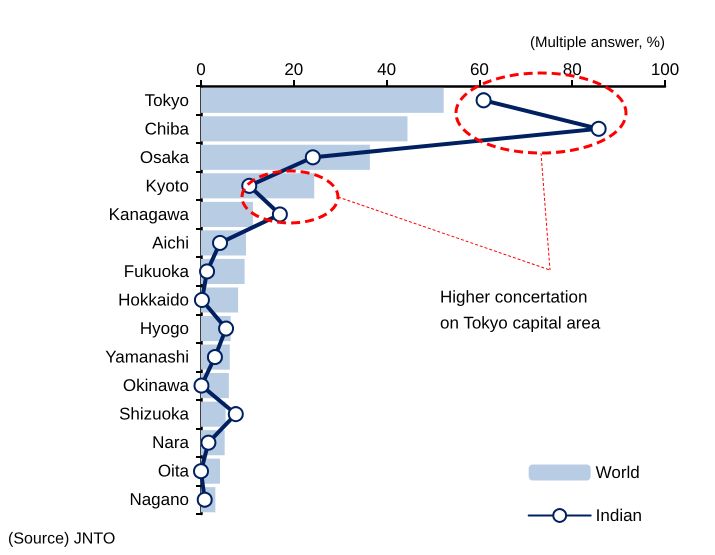 This screenshot has width=715, height=555. What do you see at coordinates (166, 100) in the screenshot?
I see `y-tick-label: Tokyo` at bounding box center [166, 100].